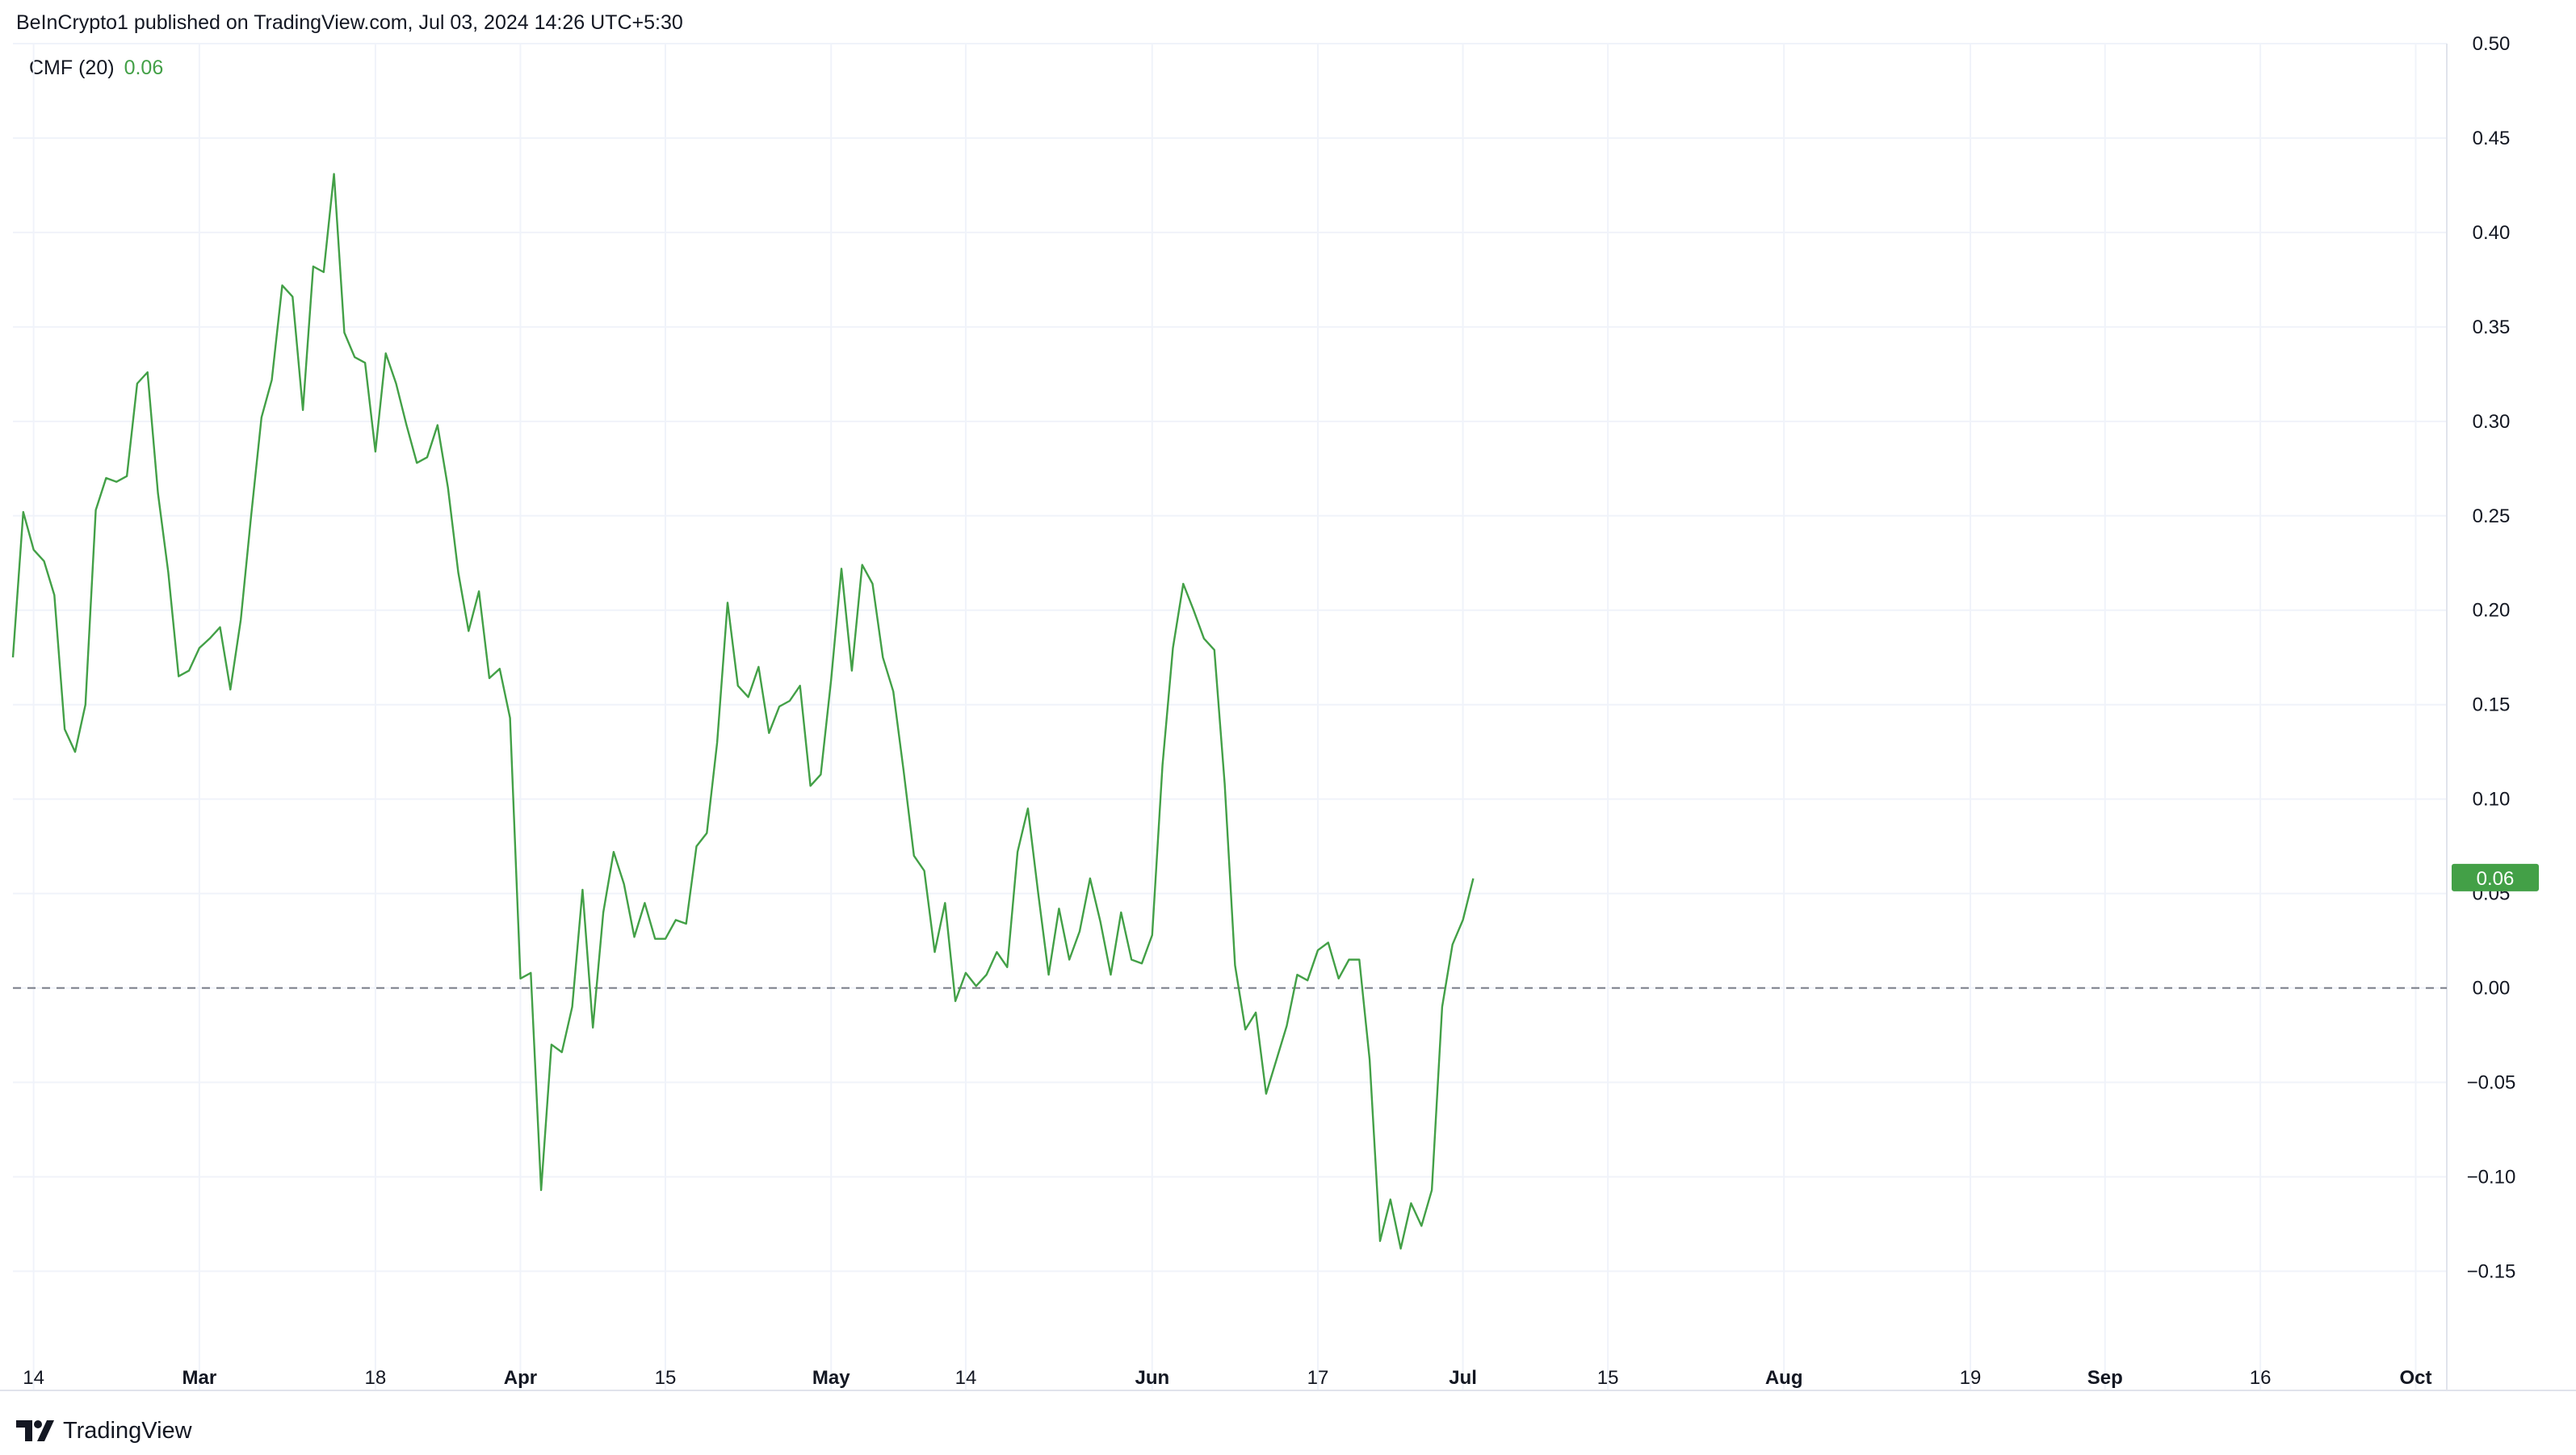  What do you see at coordinates (2105, 1378) in the screenshot?
I see `x-tick-label: Sep` at bounding box center [2105, 1378].